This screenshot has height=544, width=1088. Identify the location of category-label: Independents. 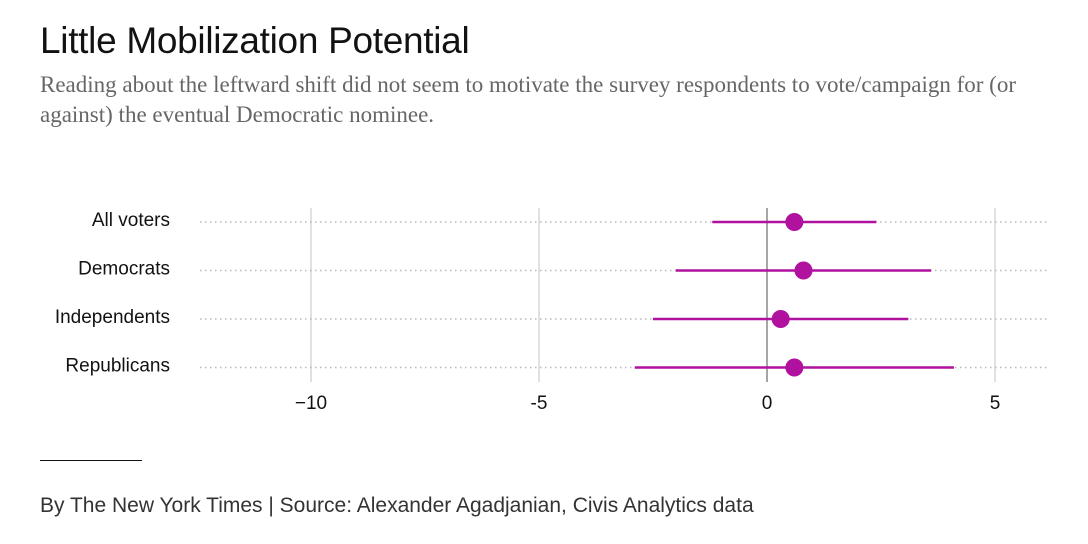
(112, 317).